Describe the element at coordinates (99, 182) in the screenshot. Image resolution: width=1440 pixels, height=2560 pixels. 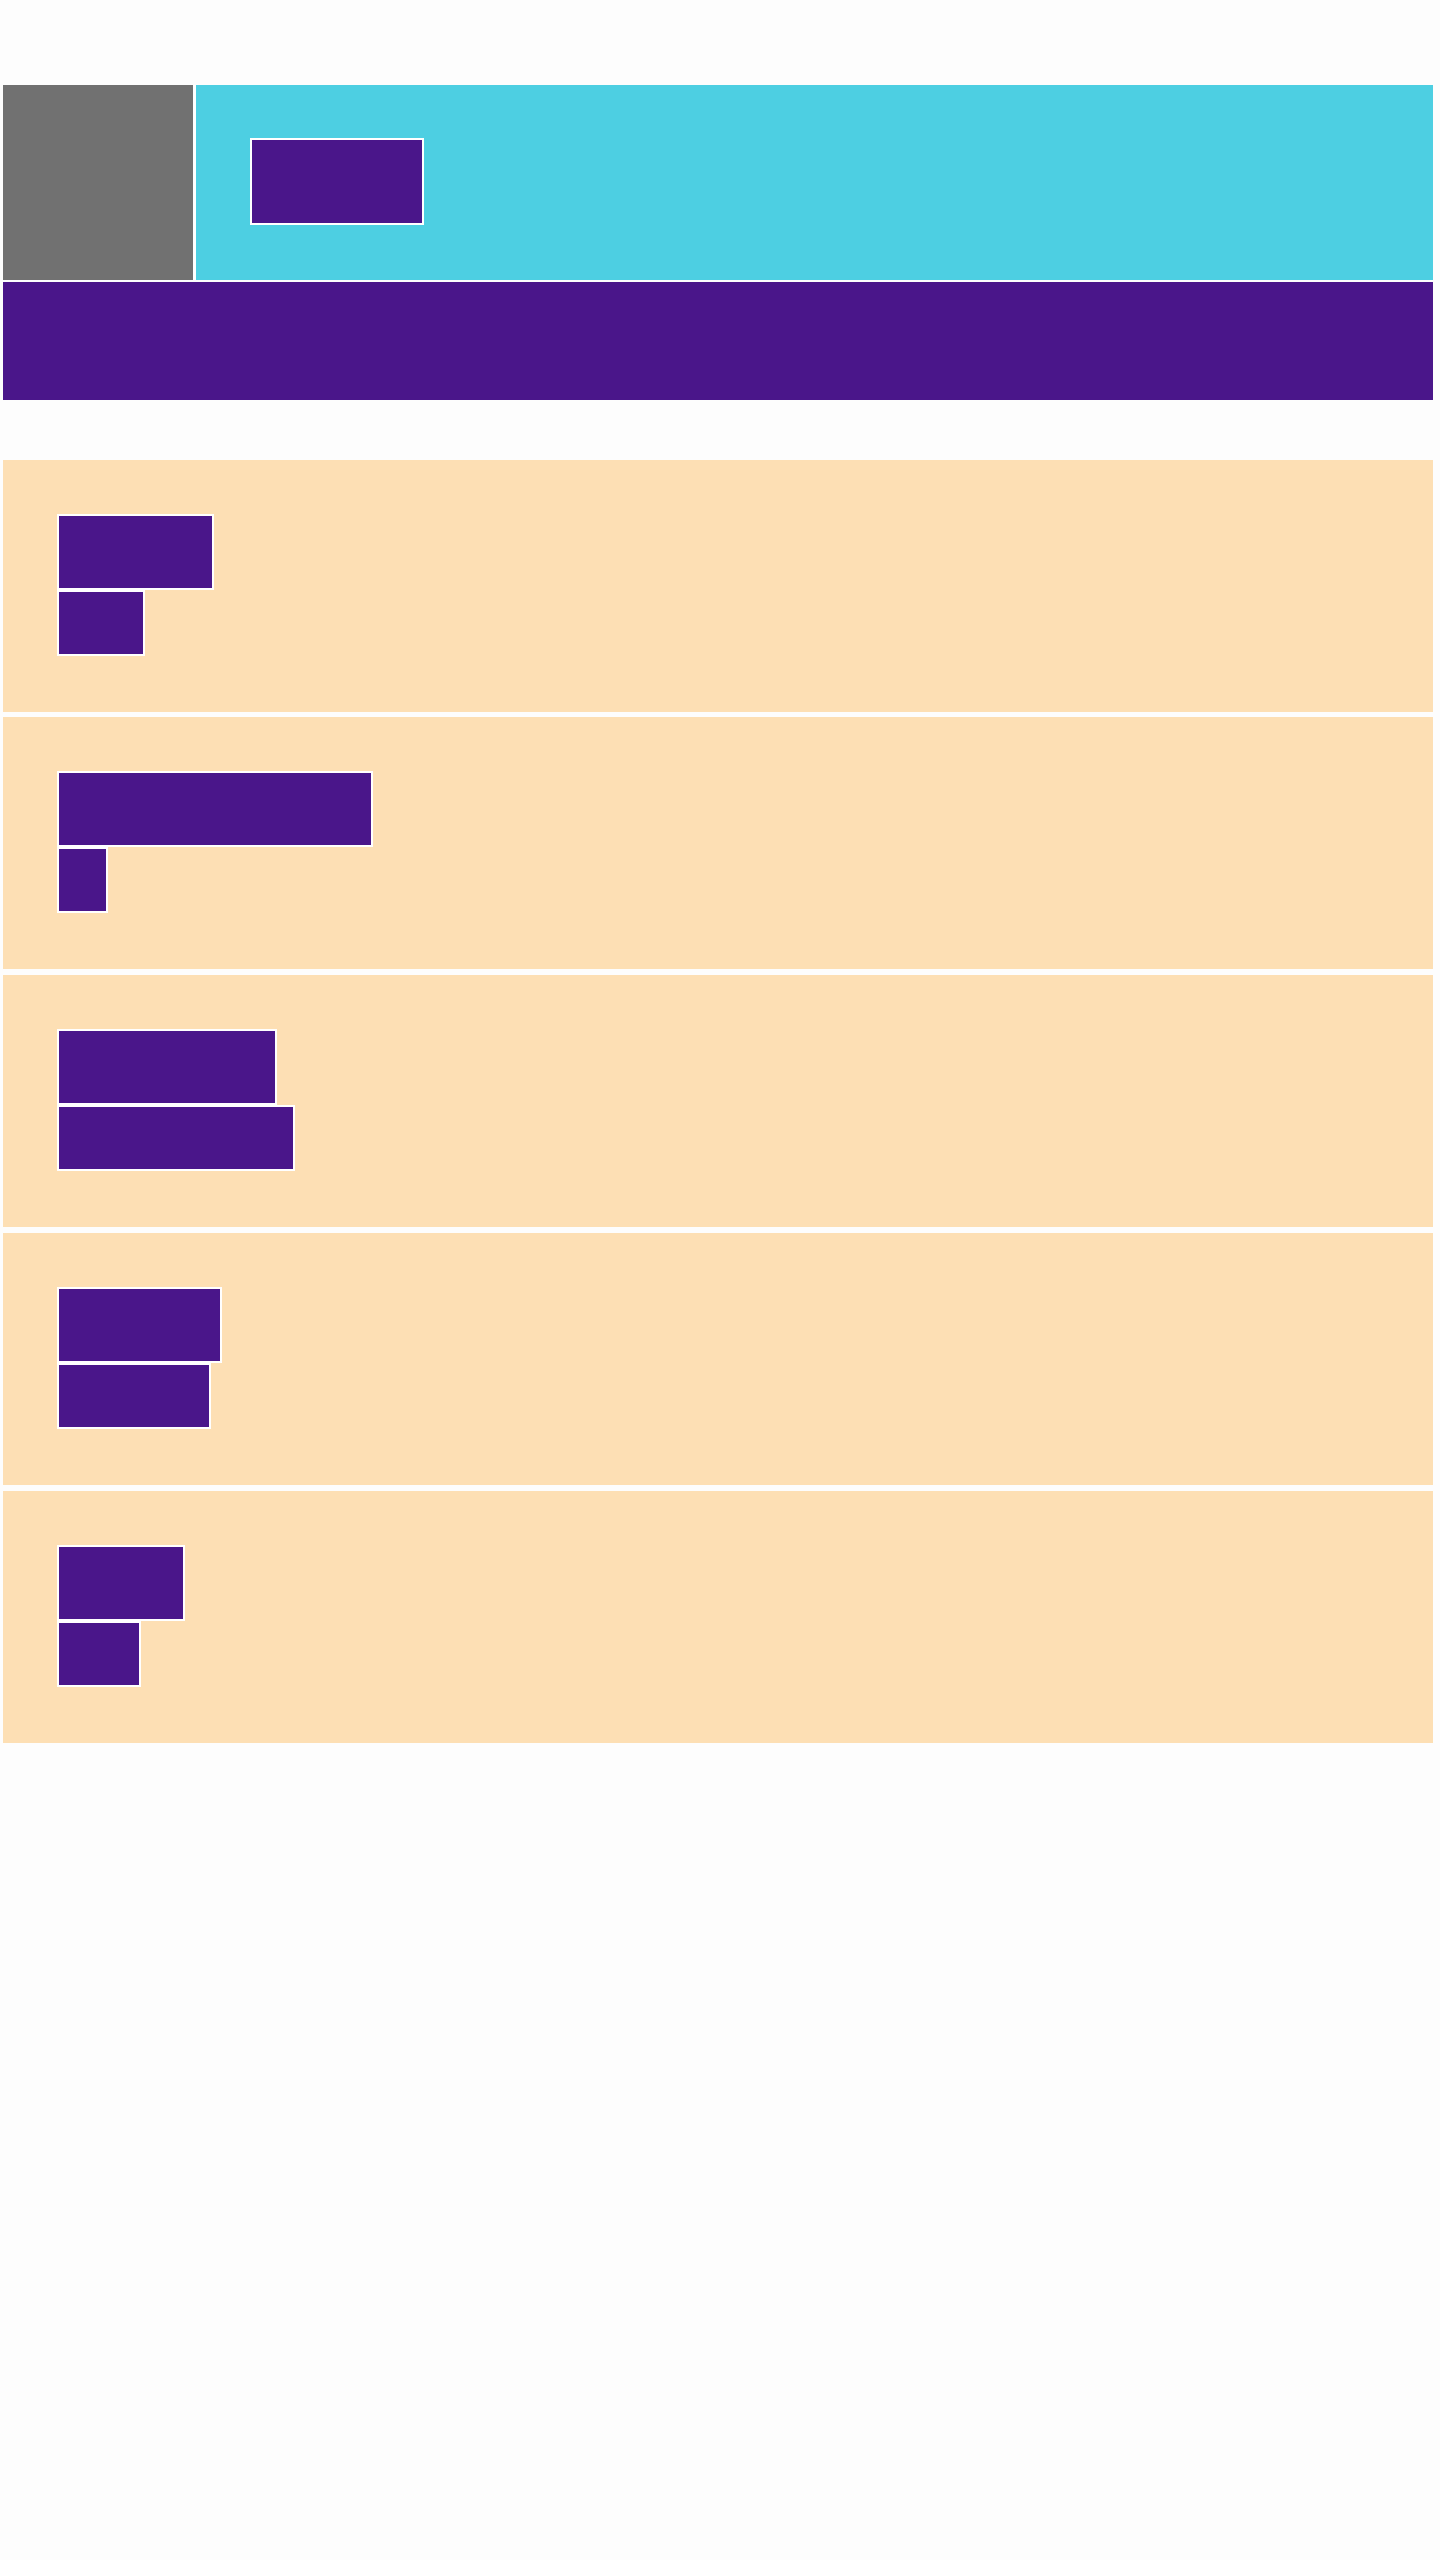
I see `header-thumbnail` at that location.